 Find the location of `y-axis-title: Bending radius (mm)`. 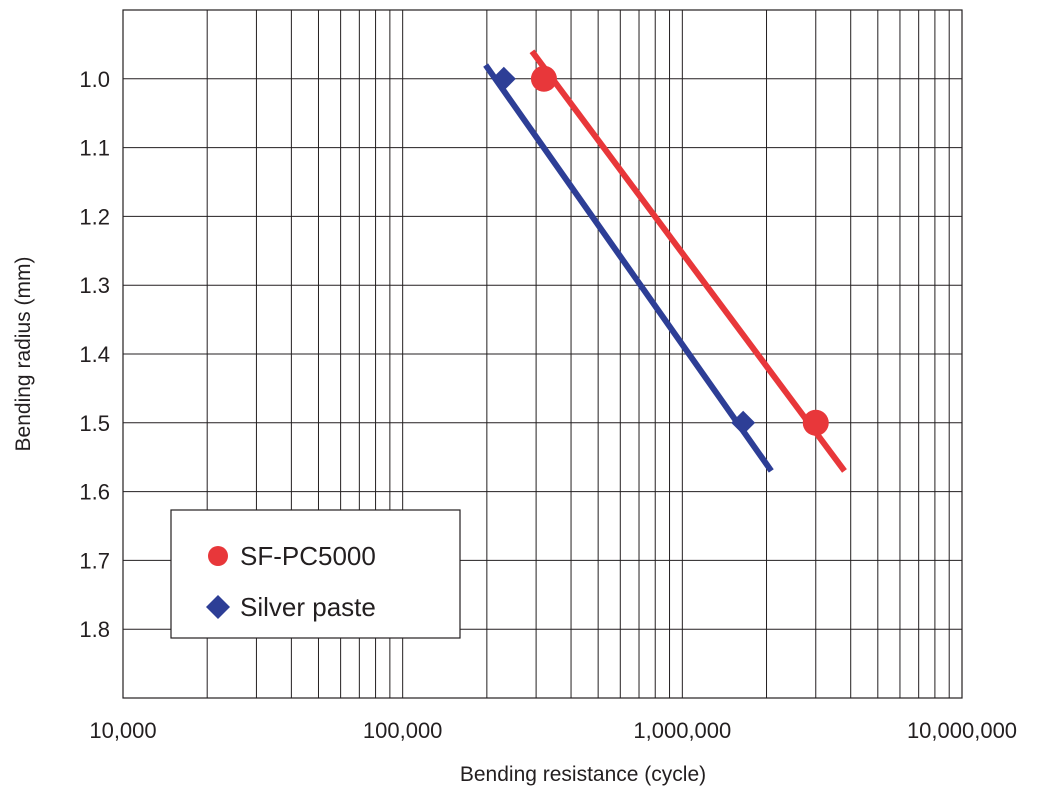

y-axis-title: Bending radius (mm) is located at coordinates (23, 354).